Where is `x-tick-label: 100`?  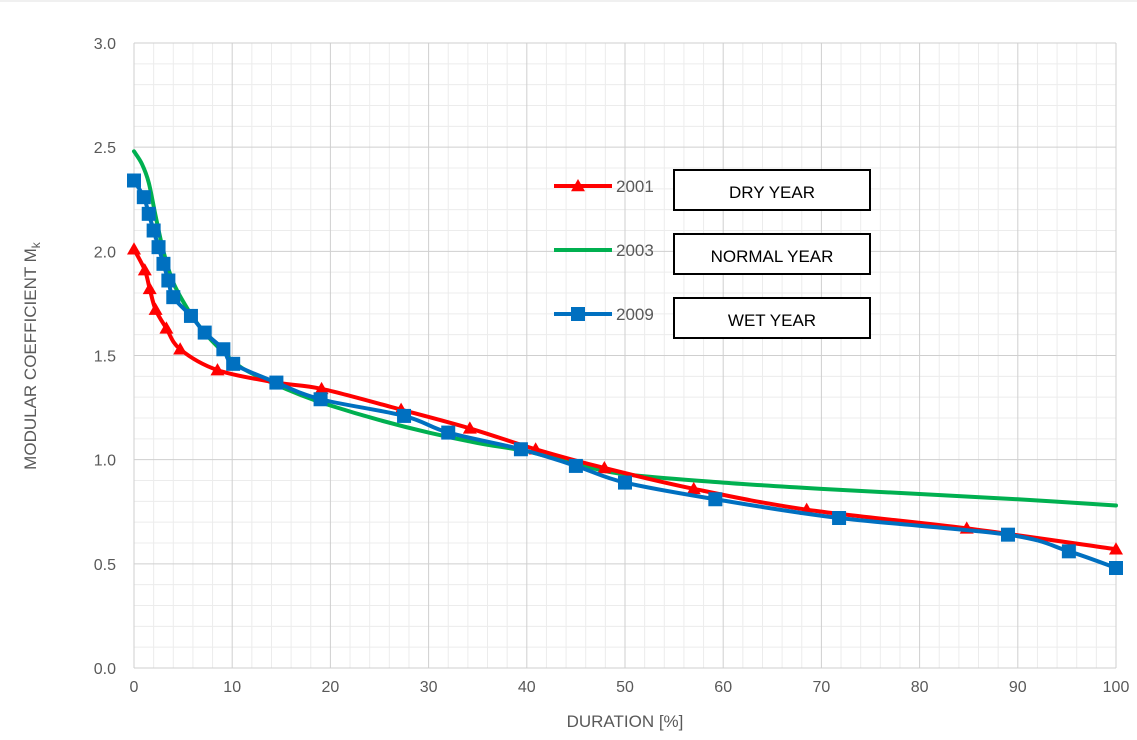
x-tick-label: 100 is located at coordinates (1116, 687).